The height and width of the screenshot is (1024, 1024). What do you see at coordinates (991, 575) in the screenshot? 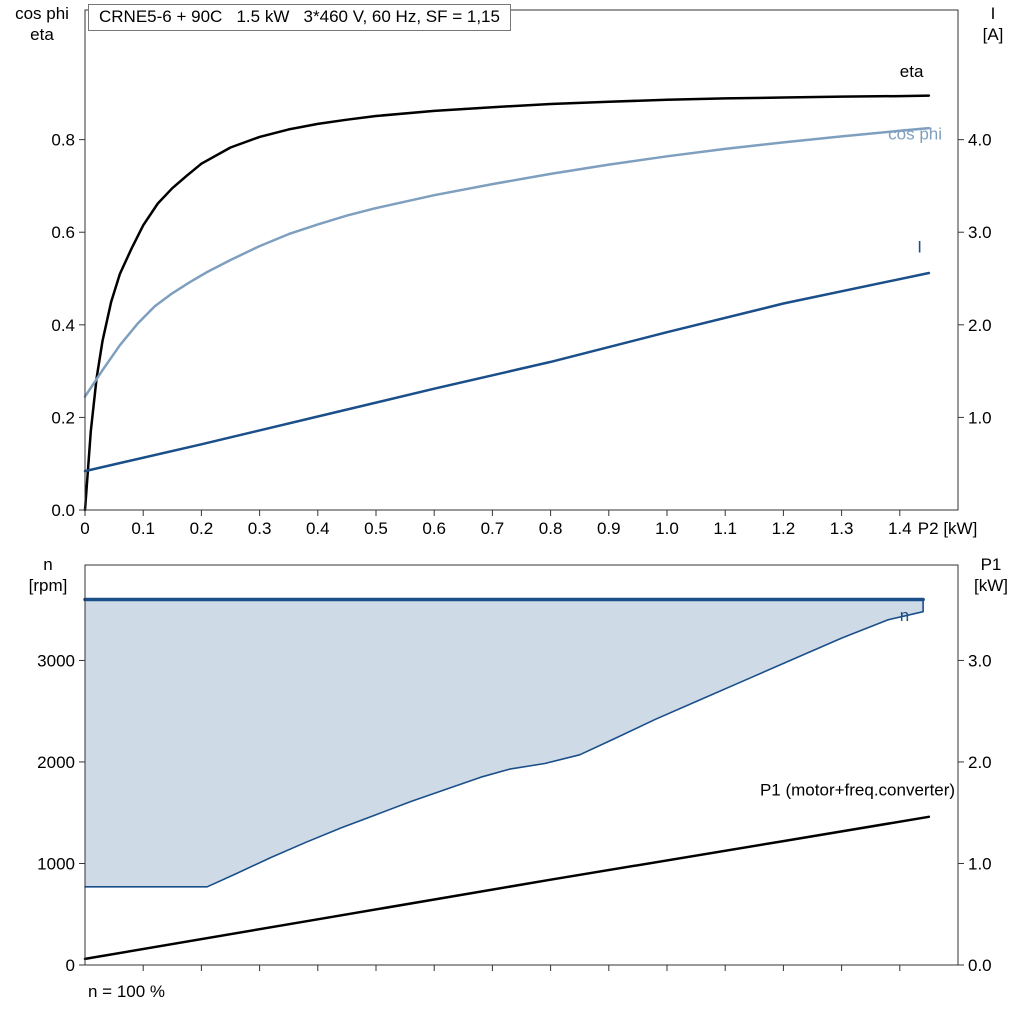
I see `bottom-chart-right-axis-title: P1 [kW]` at bounding box center [991, 575].